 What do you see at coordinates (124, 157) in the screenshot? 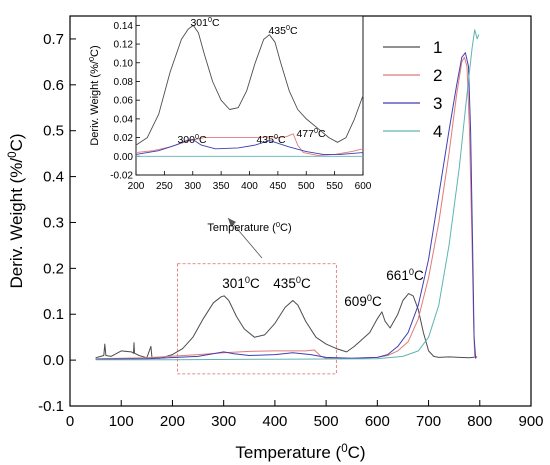
I see `inset-y-tick-label: 0.00` at bounding box center [124, 157].